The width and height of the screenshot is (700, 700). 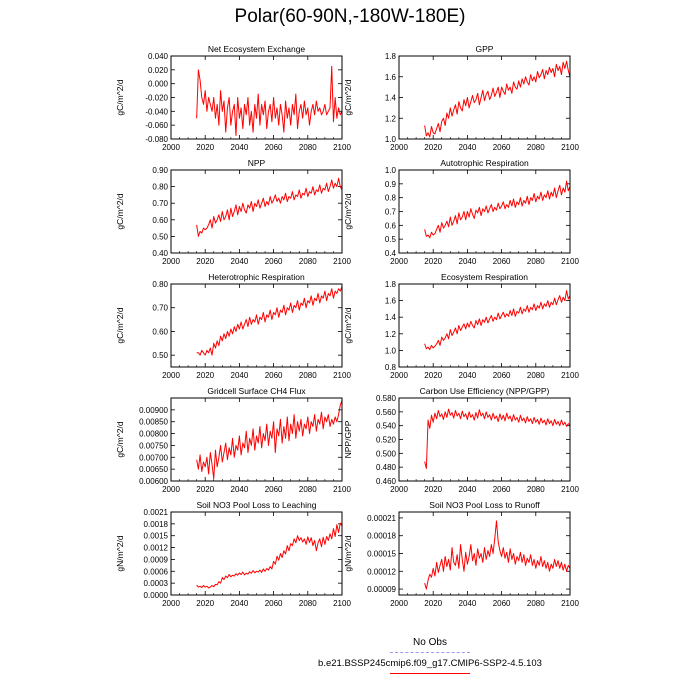 I want to click on y-tick-label: -0.080, so click(x=156, y=139).